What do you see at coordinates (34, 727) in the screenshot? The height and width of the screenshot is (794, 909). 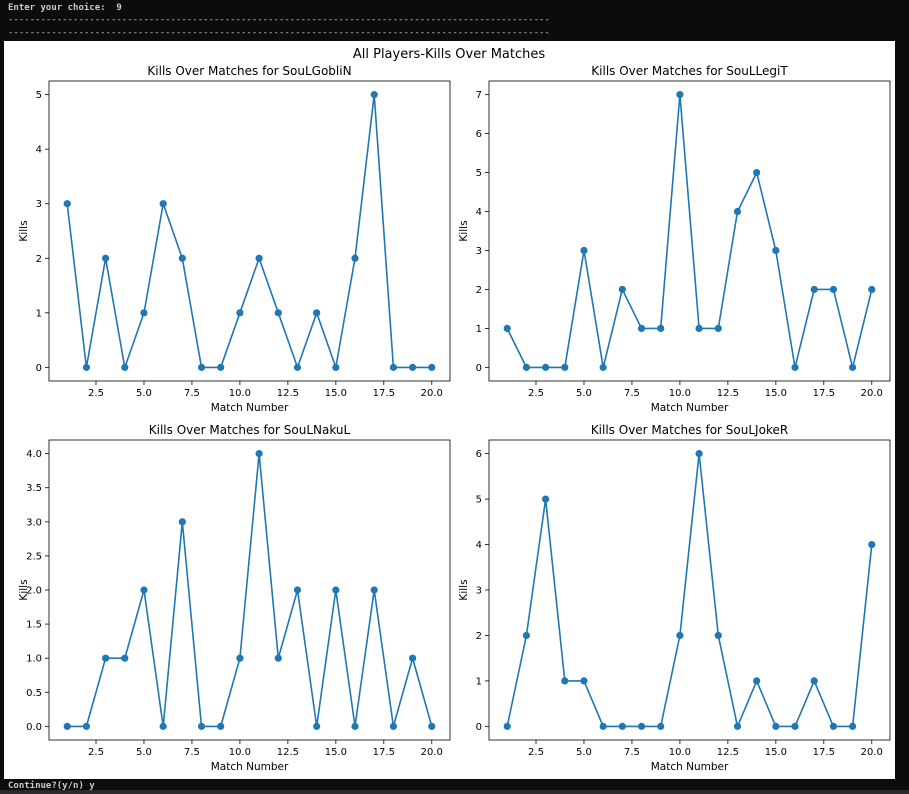 I see `y-tick-label: 0.0` at bounding box center [34, 727].